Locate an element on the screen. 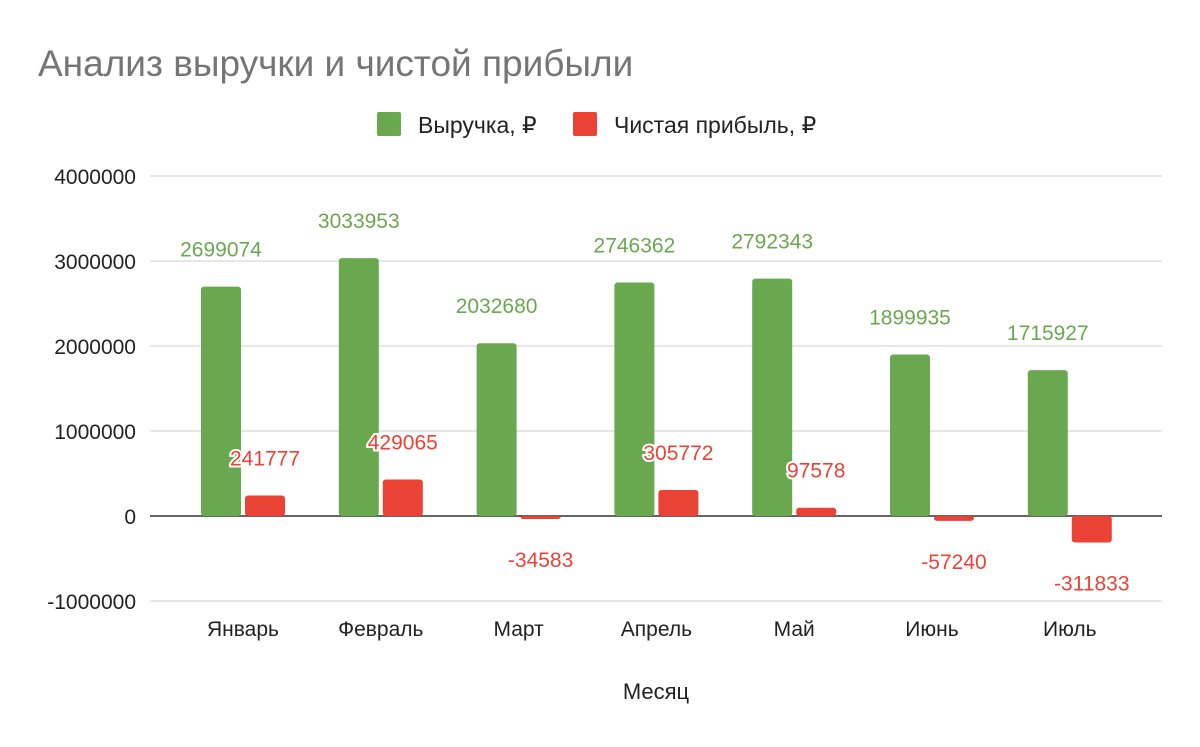 This screenshot has height=747, width=1200. legend-swatch-profit is located at coordinates (585, 124).